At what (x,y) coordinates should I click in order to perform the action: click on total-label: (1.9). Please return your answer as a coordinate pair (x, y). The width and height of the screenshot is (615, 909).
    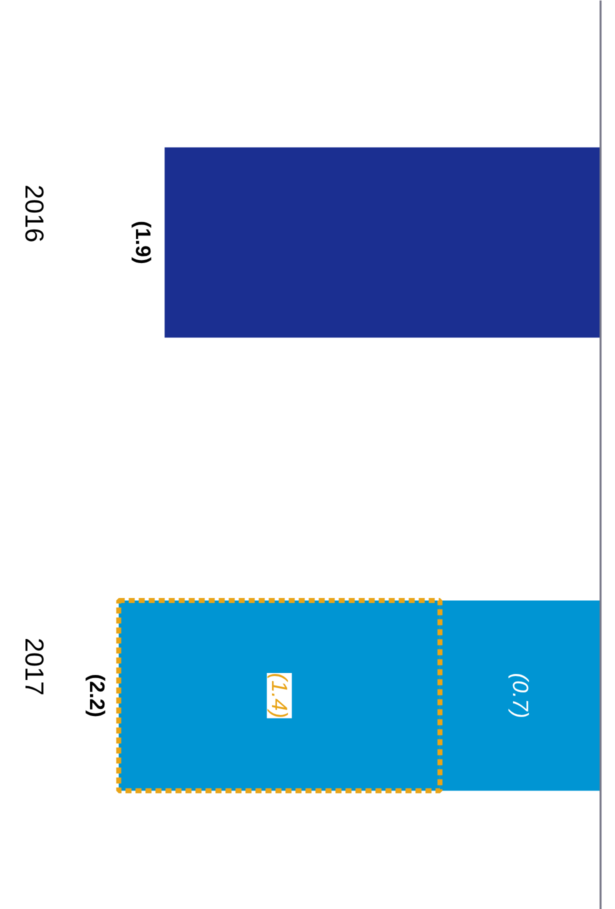
    Looking at the image, I should click on (142, 242).